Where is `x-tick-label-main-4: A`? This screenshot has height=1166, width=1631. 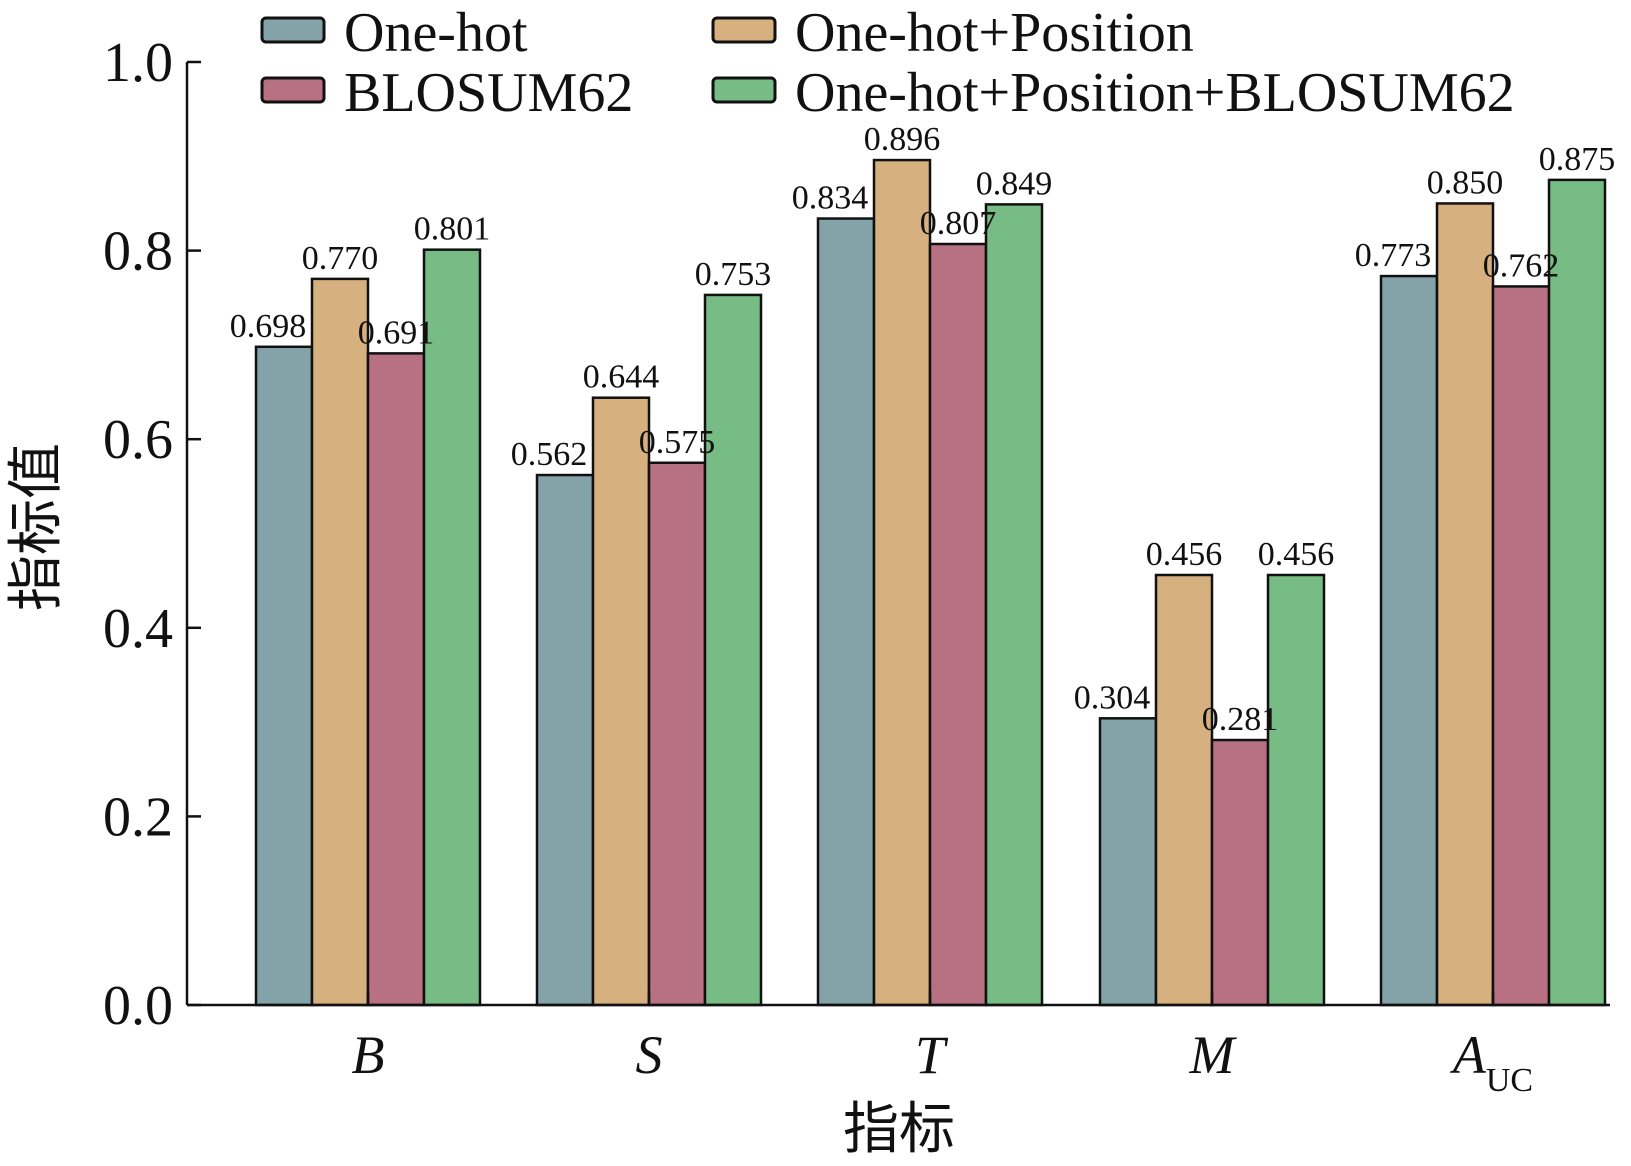 x-tick-label-main-4: A is located at coordinates (1468, 1055).